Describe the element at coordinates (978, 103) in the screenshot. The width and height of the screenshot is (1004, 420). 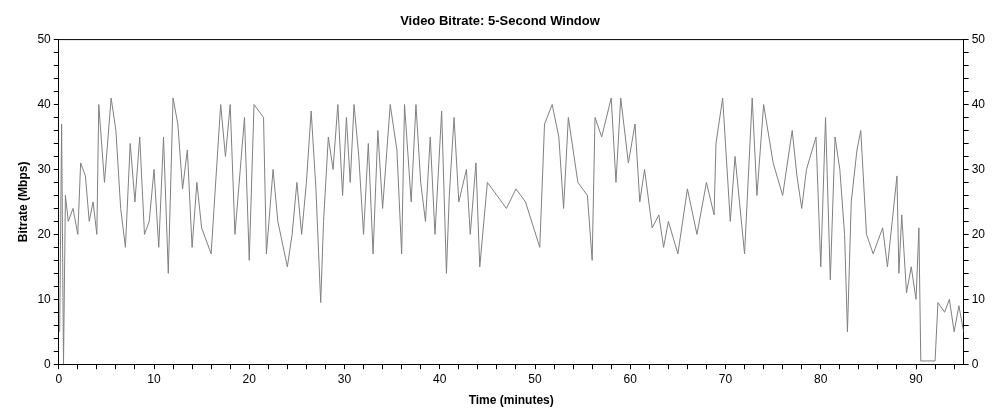
I see `y2-tick-label: 40` at that location.